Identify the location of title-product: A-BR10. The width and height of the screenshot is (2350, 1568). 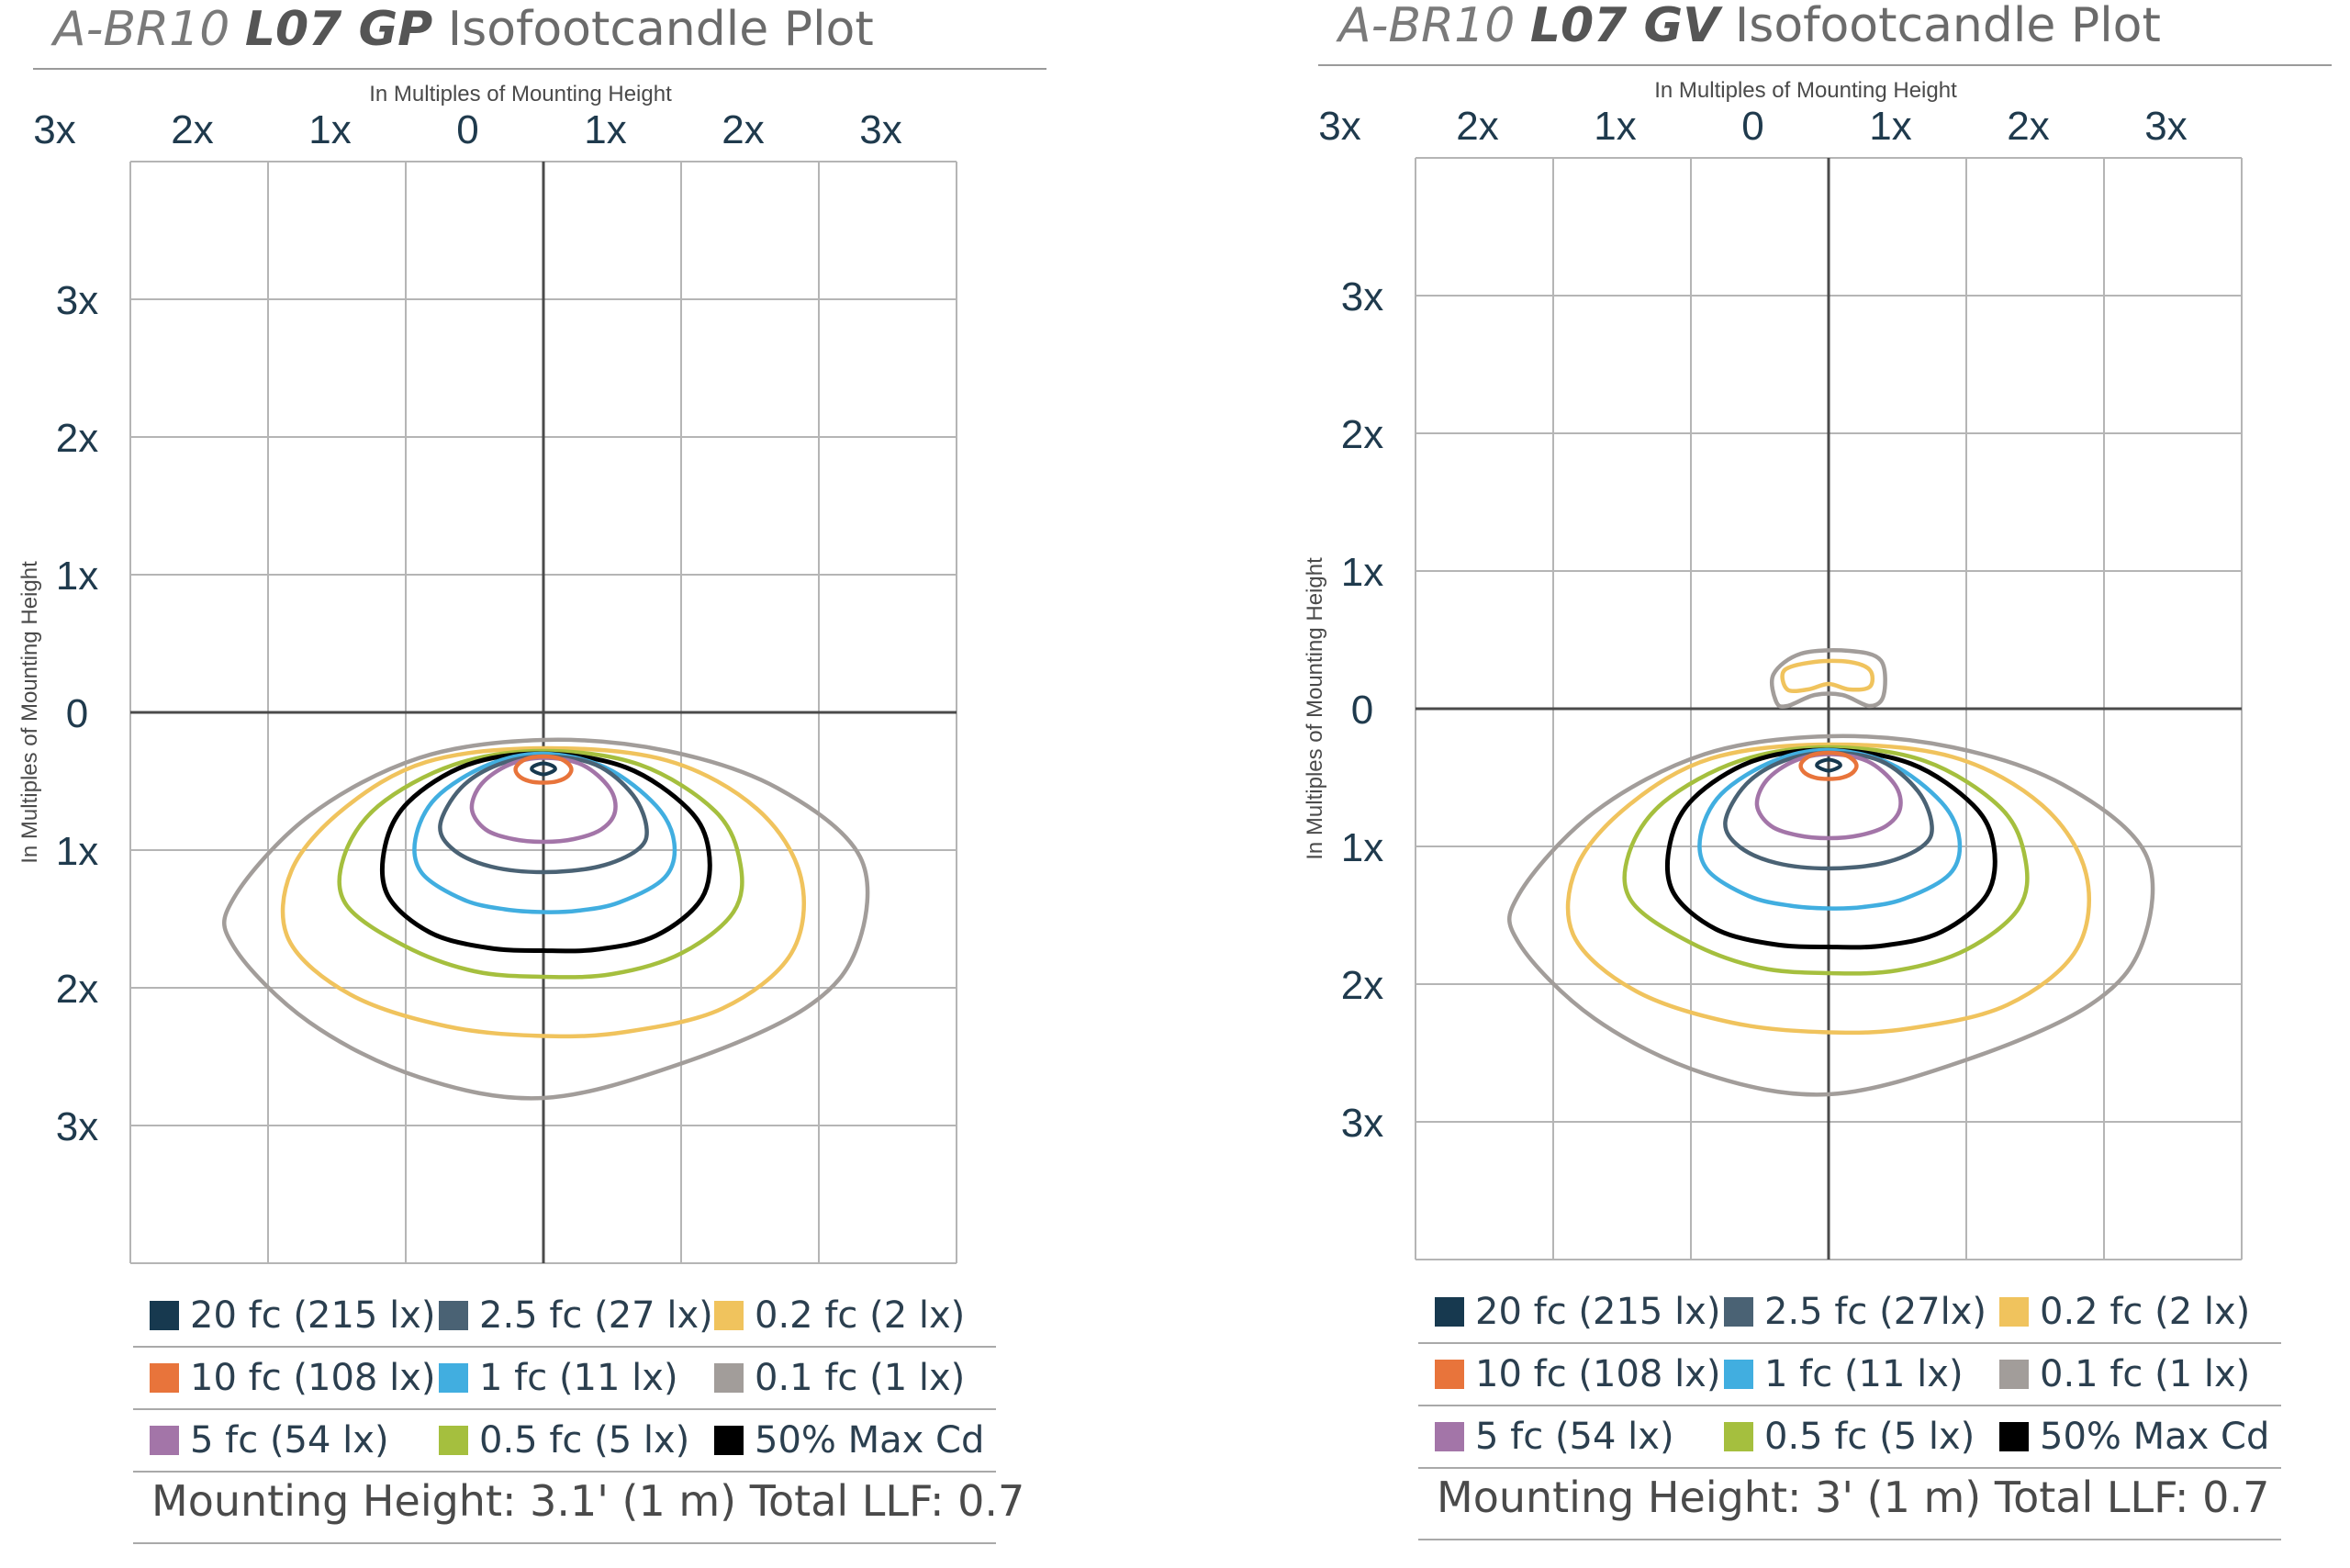
(1427, 26).